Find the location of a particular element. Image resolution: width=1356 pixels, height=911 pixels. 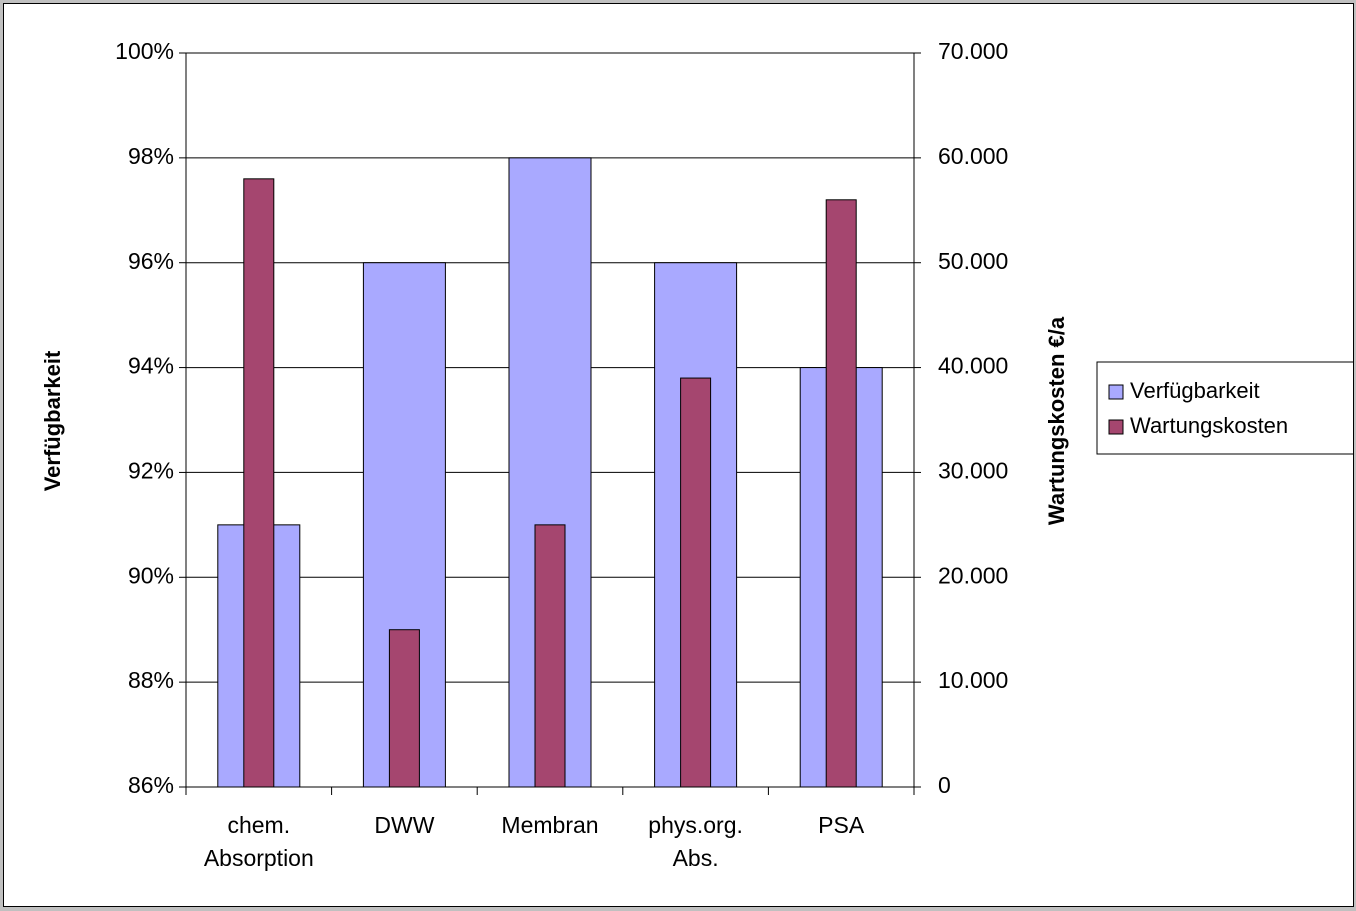

x-tick-label: Membran is located at coordinates (549, 825).